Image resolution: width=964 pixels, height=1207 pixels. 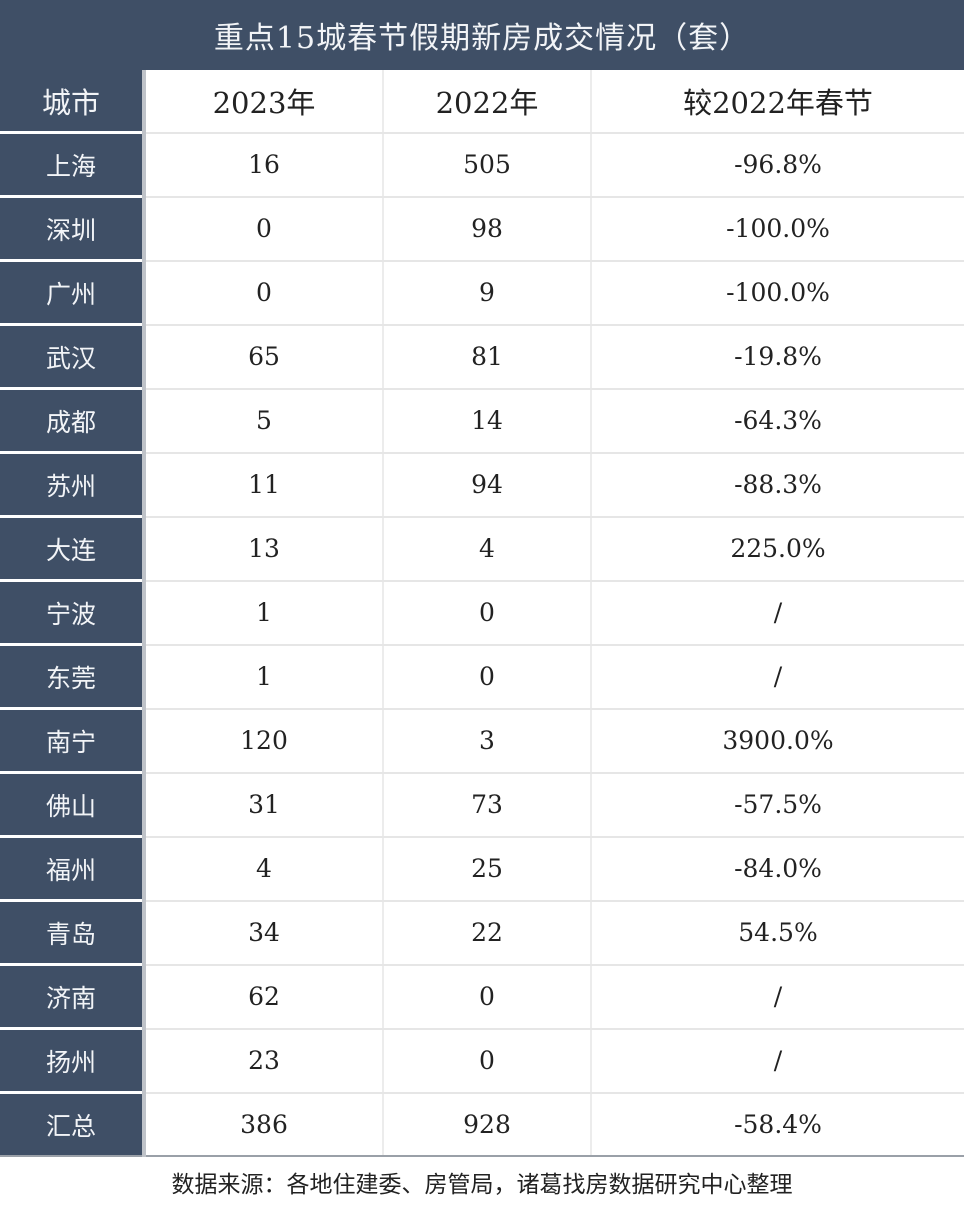 I want to click on cell-value-2023: 34, so click(x=264, y=933).